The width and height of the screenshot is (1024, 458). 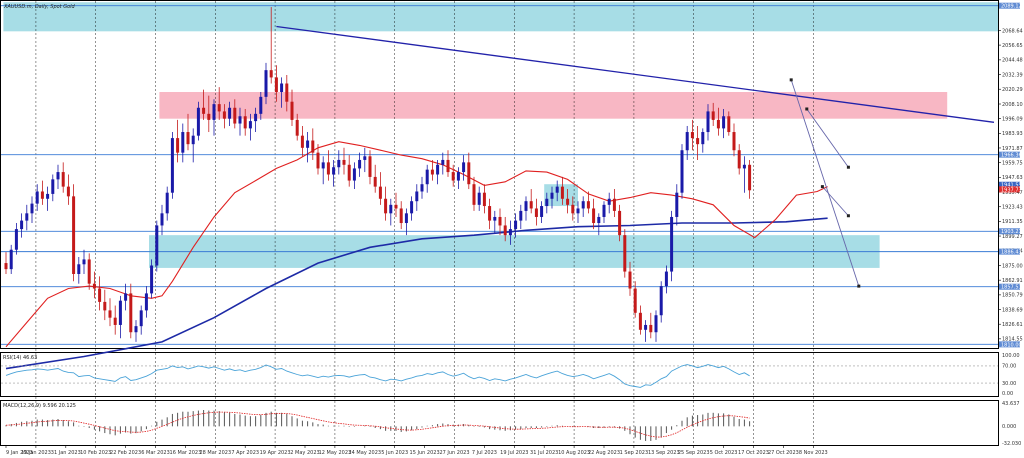 What do you see at coordinates (1011, 186) in the screenshot?
I see `price-badge-label: 1941.55` at bounding box center [1011, 186].